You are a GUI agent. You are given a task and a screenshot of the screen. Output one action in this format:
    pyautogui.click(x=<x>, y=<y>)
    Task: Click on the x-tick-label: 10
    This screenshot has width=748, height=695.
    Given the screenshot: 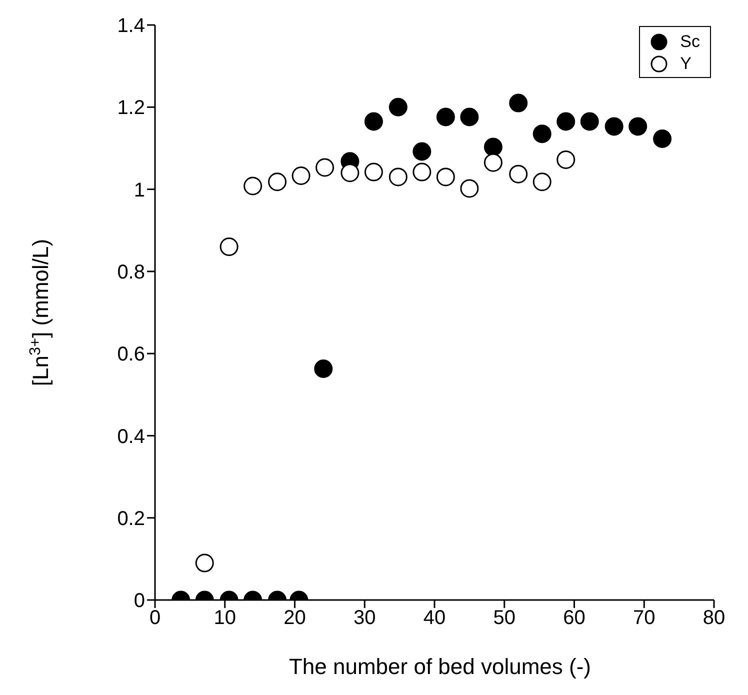 What is the action you would take?
    pyautogui.click(x=225, y=618)
    